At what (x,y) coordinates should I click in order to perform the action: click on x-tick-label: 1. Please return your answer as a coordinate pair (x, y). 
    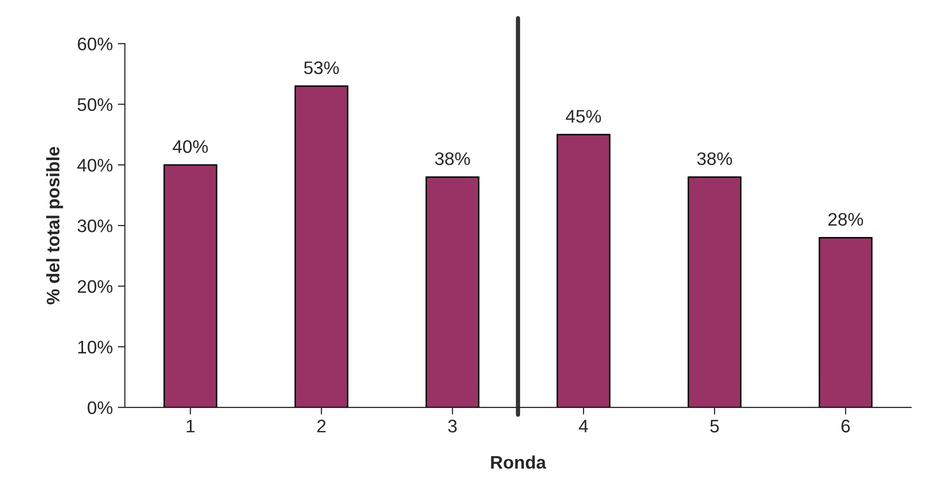
    Looking at the image, I should click on (190, 426).